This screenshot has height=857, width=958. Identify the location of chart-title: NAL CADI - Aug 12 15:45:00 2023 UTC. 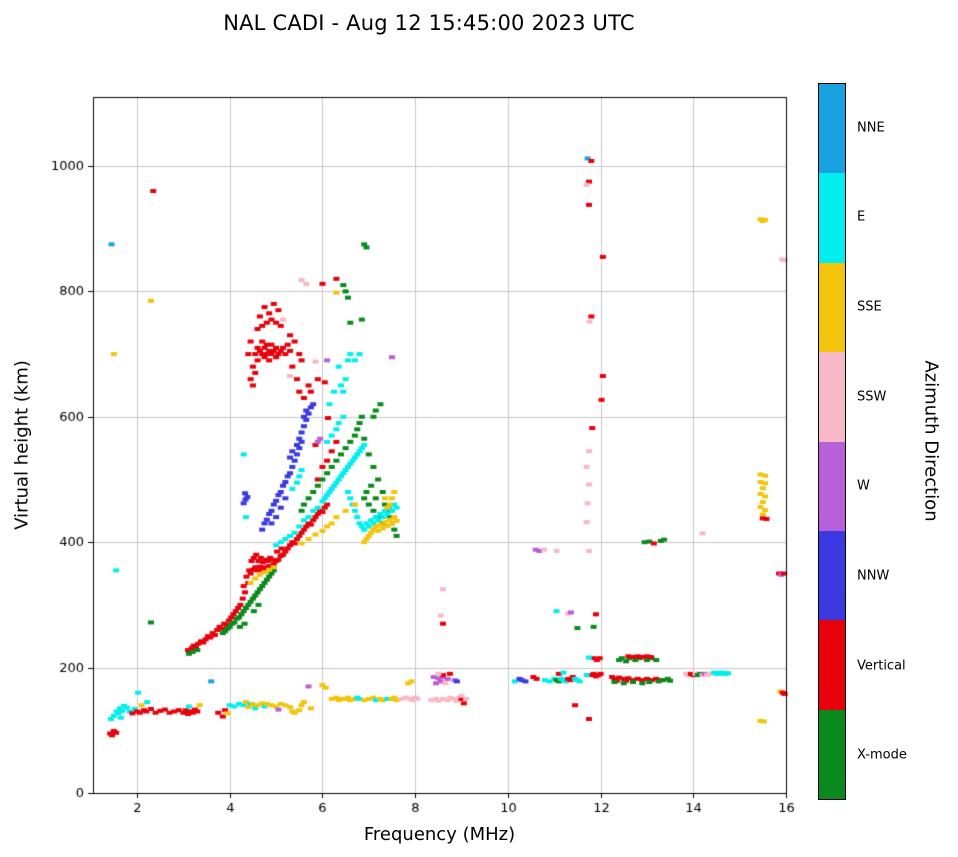
(429, 23).